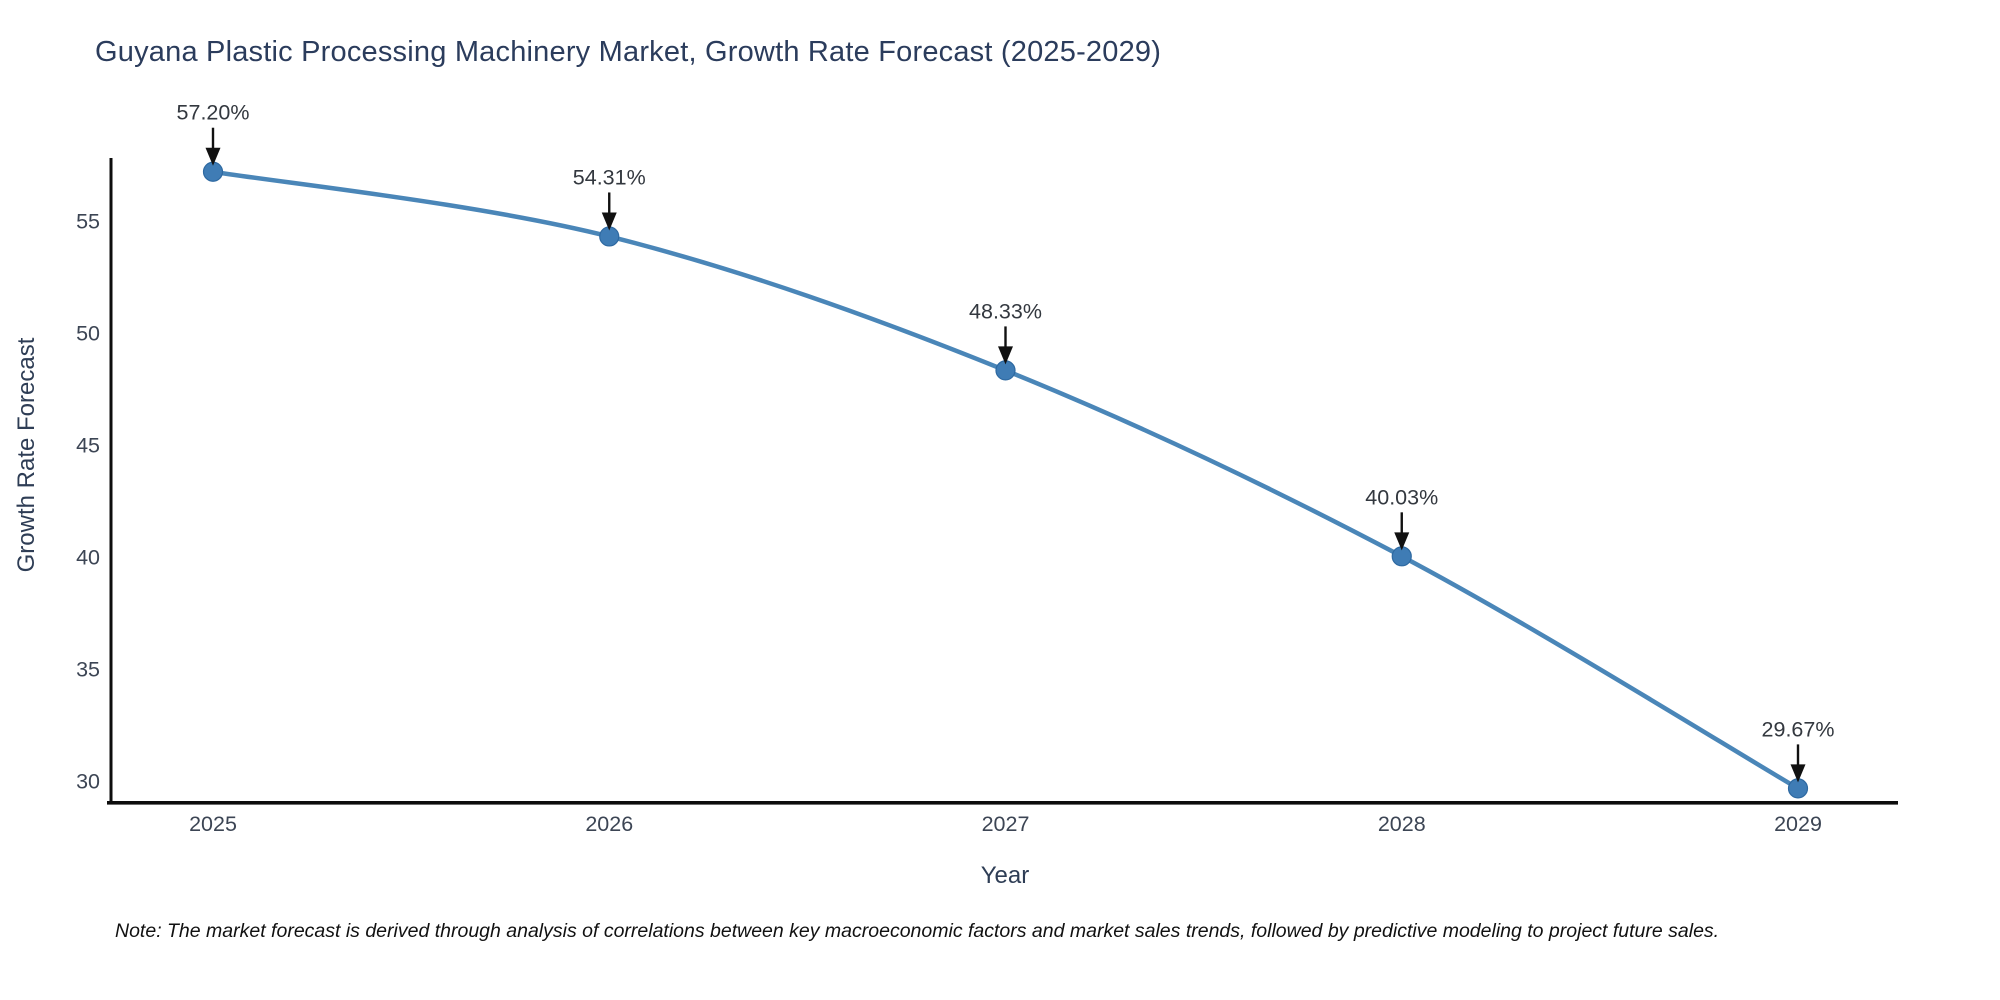 This screenshot has height=1000, width=2000. I want to click on x-tick-label: 2029, so click(1798, 824).